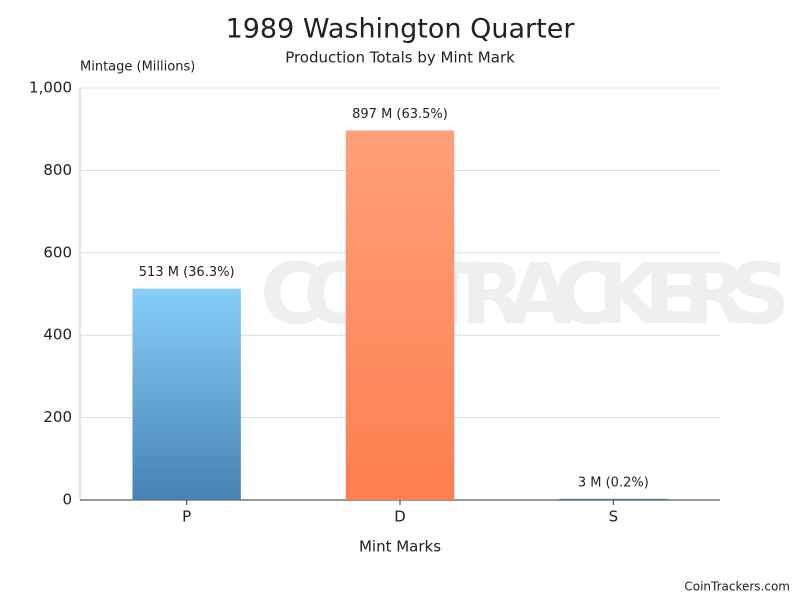 Image resolution: width=800 pixels, height=600 pixels. I want to click on y-tick-label: 200, so click(57, 417).